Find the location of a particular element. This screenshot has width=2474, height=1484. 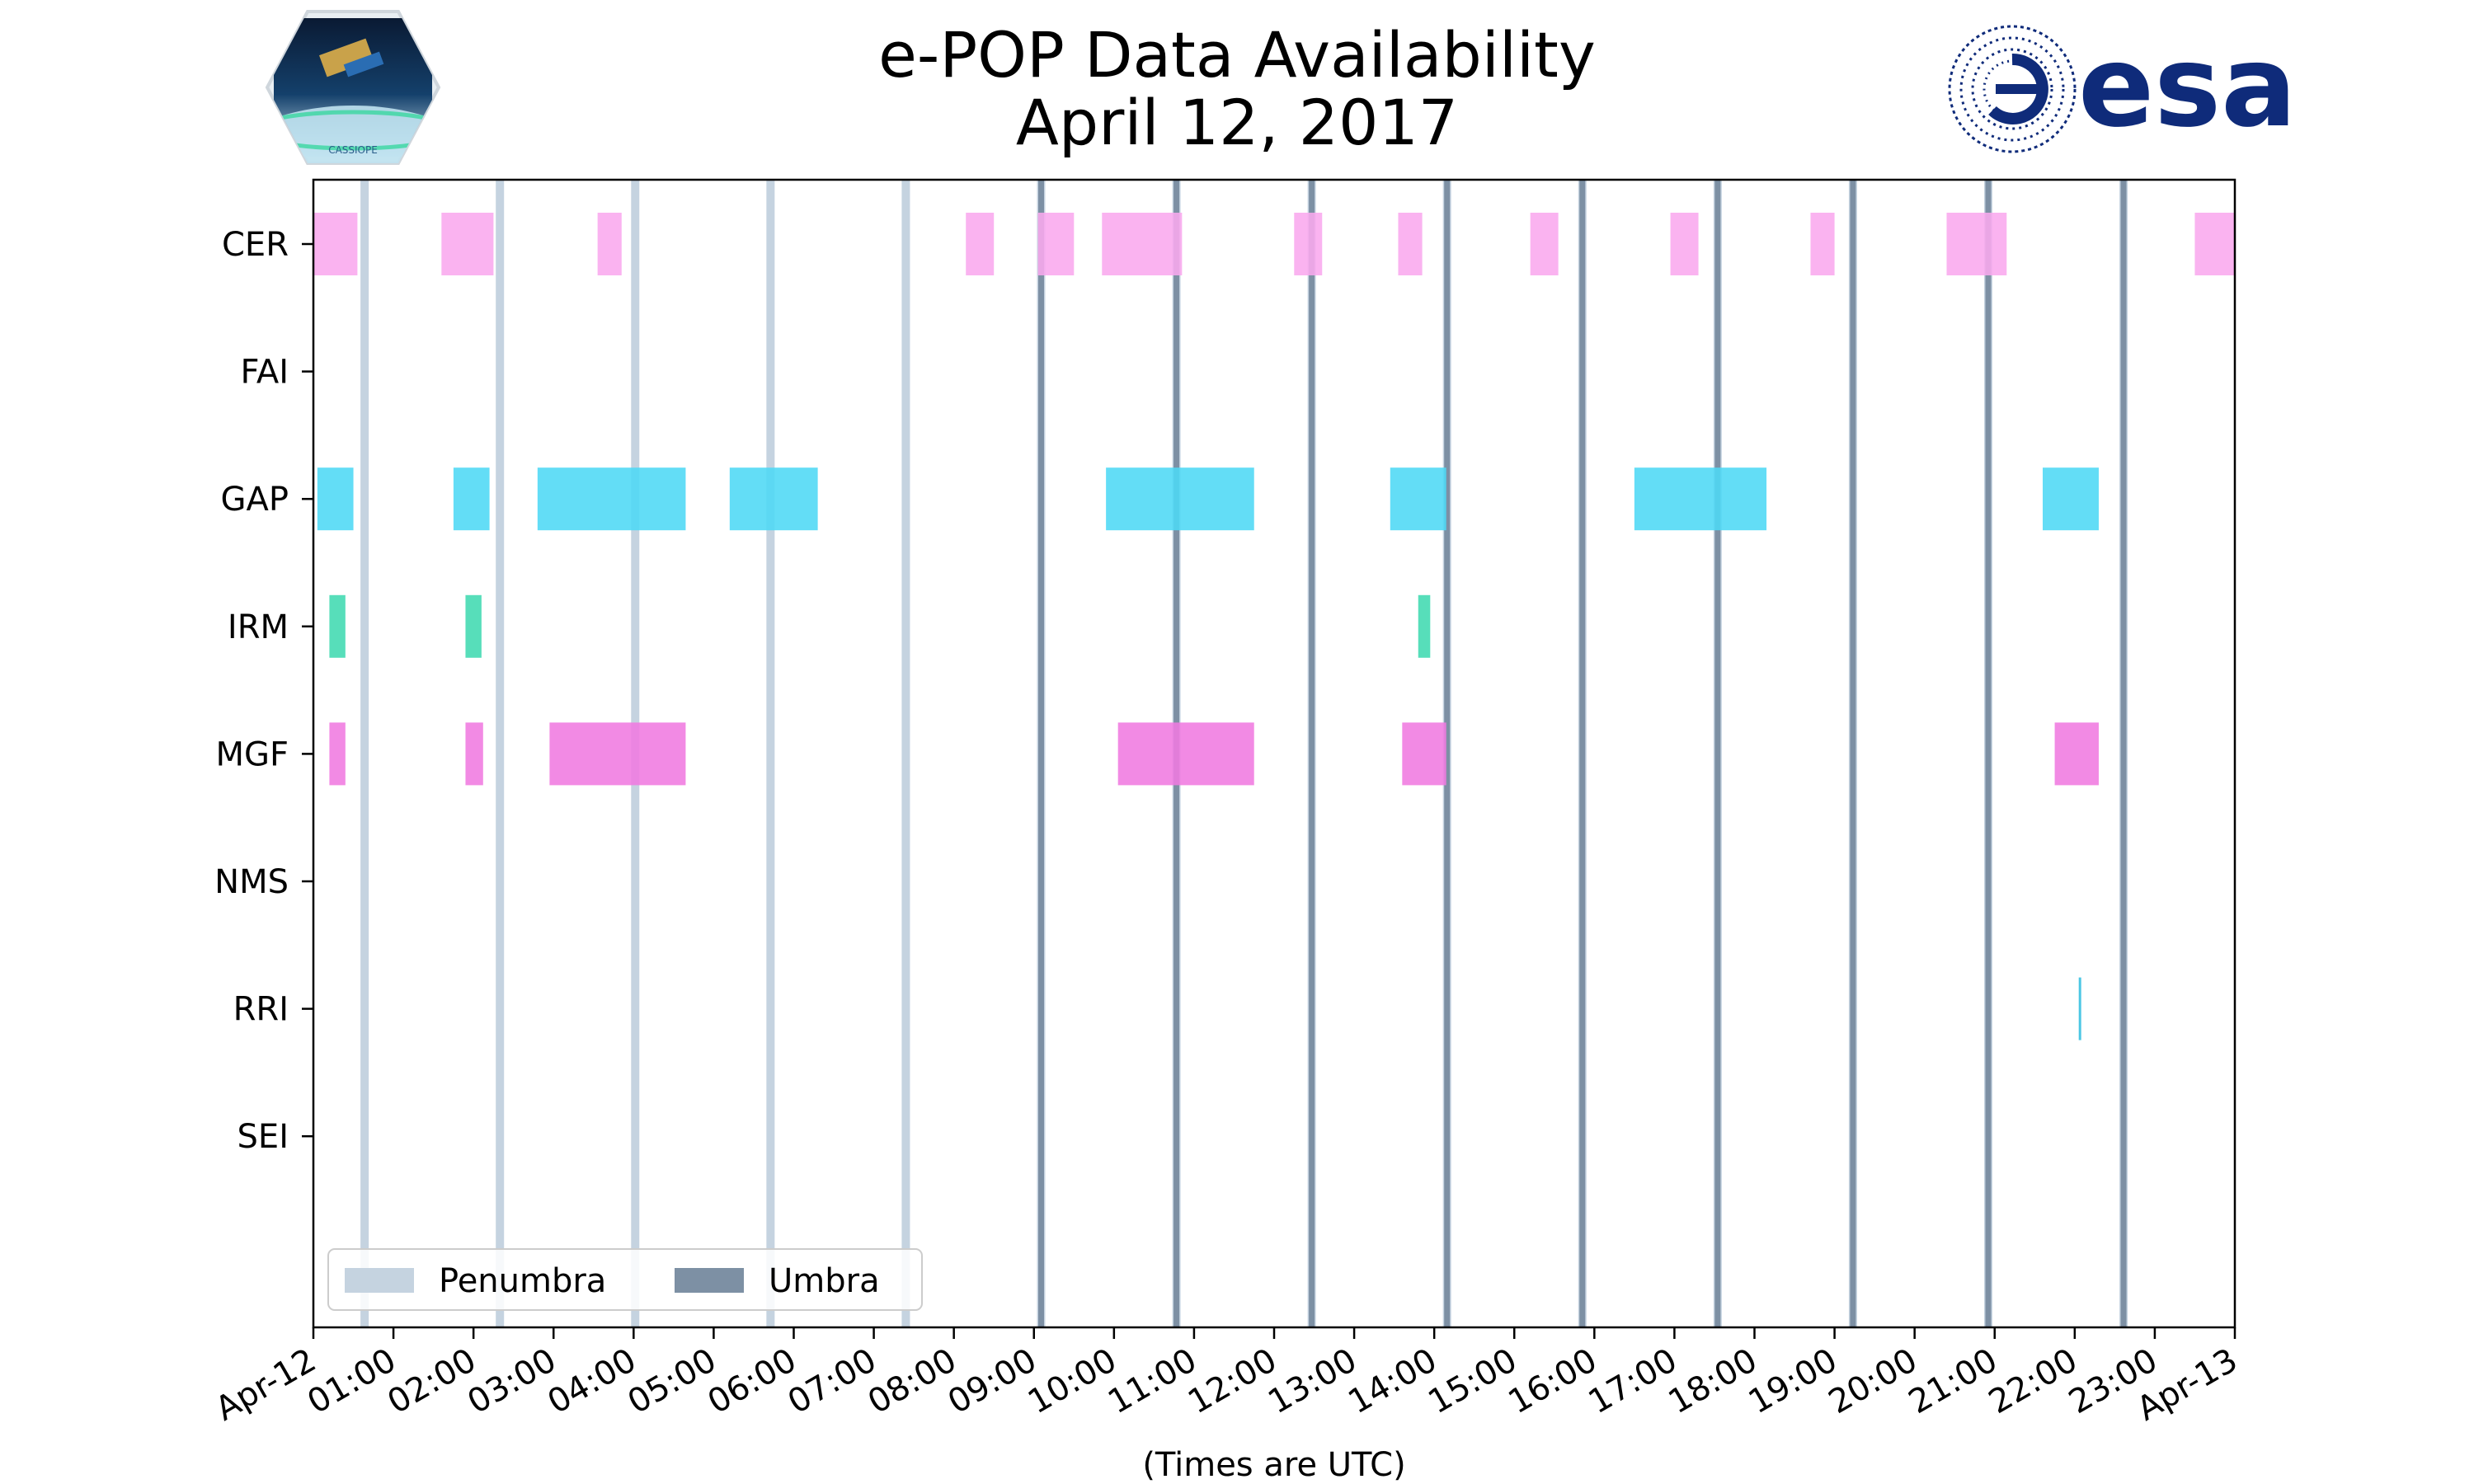

chart-title-line2: April 12, 2017 is located at coordinates (1237, 122).